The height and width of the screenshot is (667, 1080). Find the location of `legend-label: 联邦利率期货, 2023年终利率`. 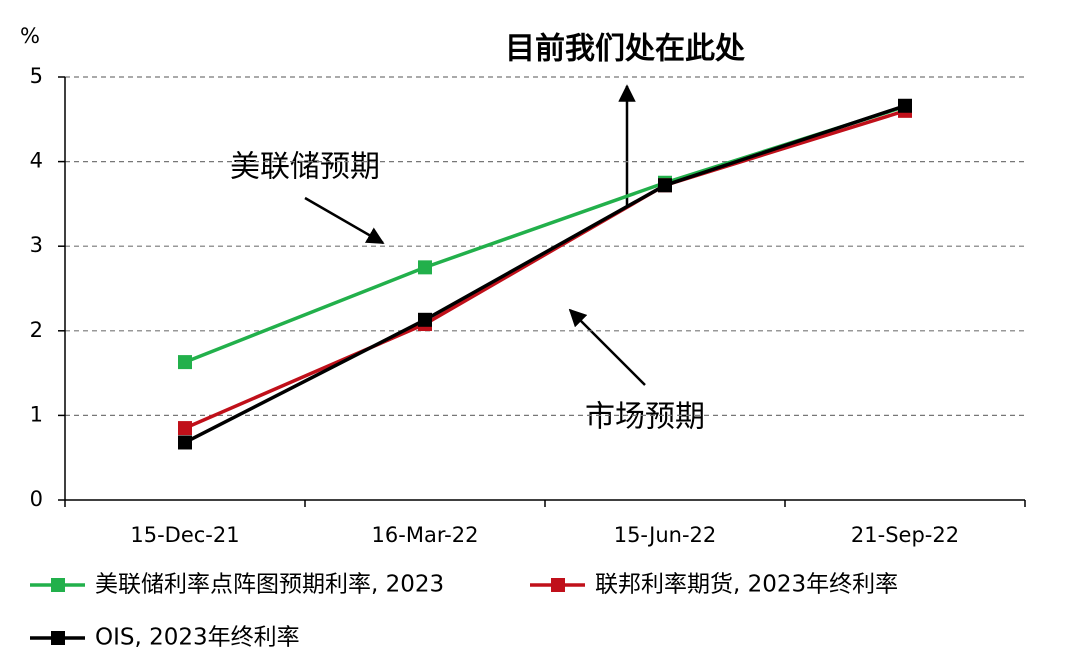

legend-label: 联邦利率期货, 2023年终利率 is located at coordinates (746, 585).